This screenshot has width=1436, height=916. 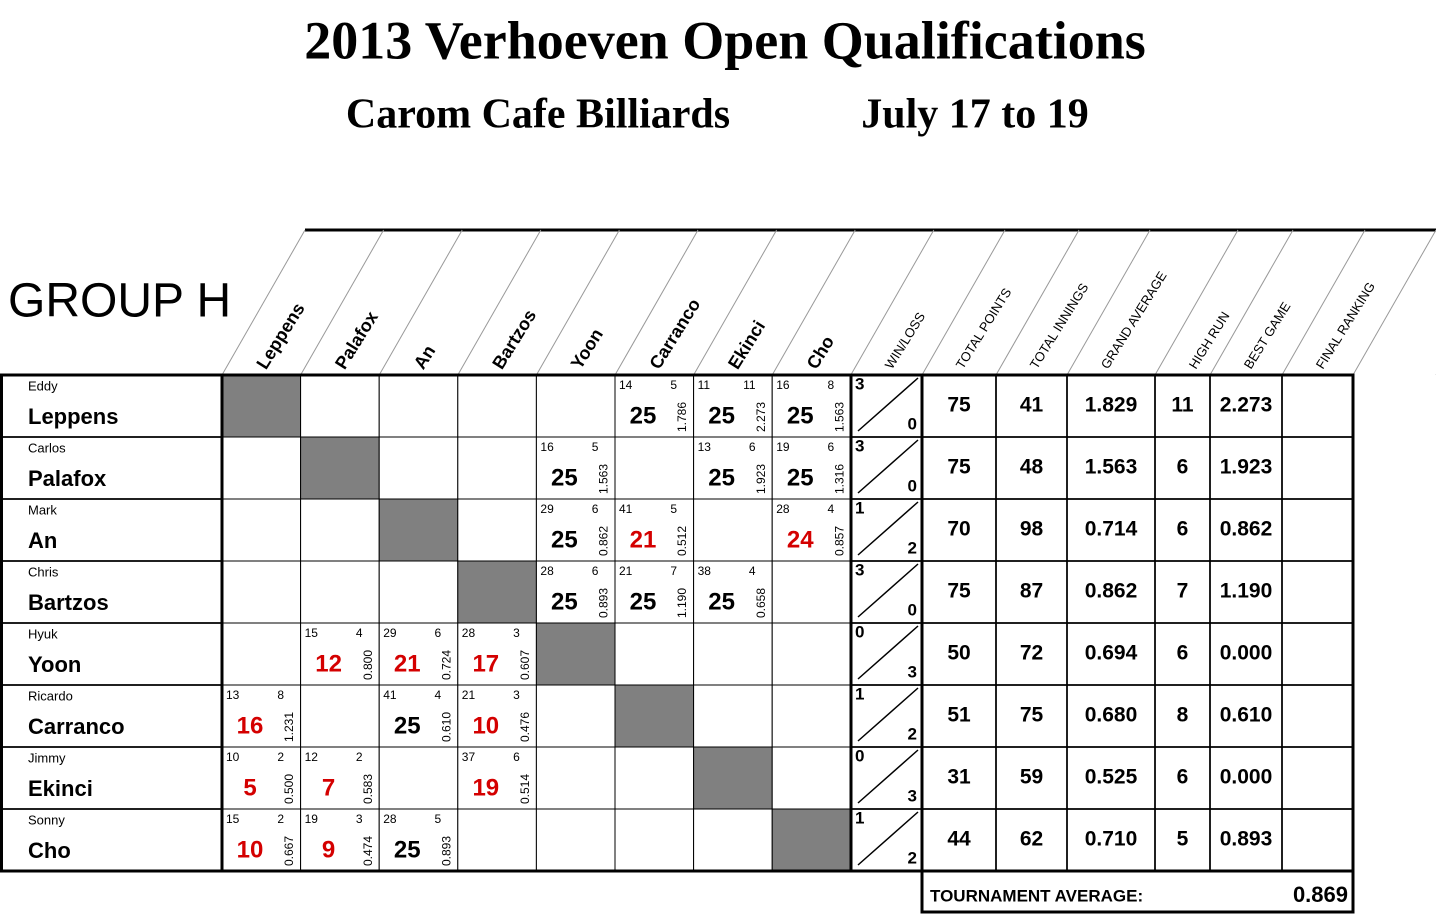 I want to click on game-average: 0.476, so click(x=525, y=727).